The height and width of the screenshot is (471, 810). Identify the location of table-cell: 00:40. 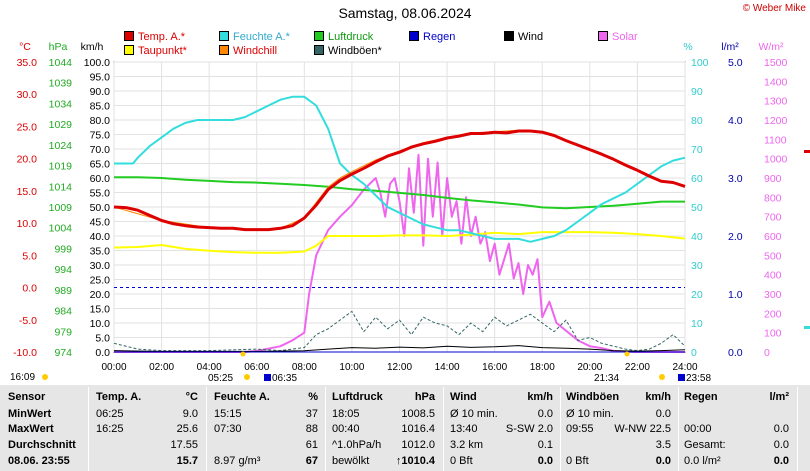
(346, 429).